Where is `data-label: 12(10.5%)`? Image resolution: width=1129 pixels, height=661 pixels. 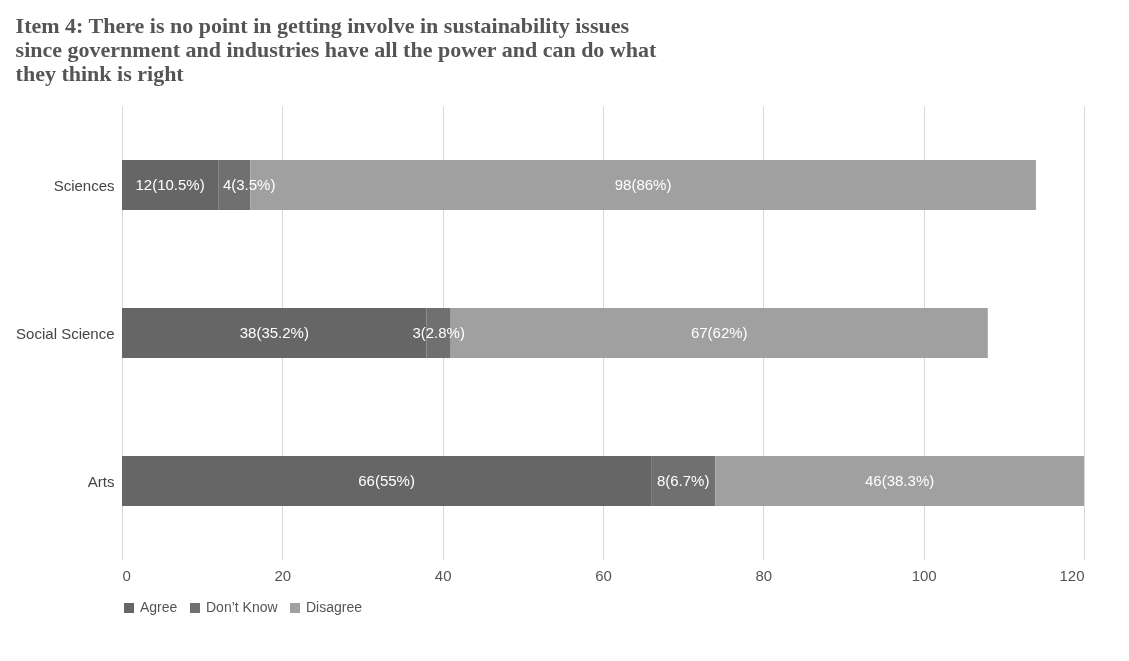 data-label: 12(10.5%) is located at coordinates (170, 184).